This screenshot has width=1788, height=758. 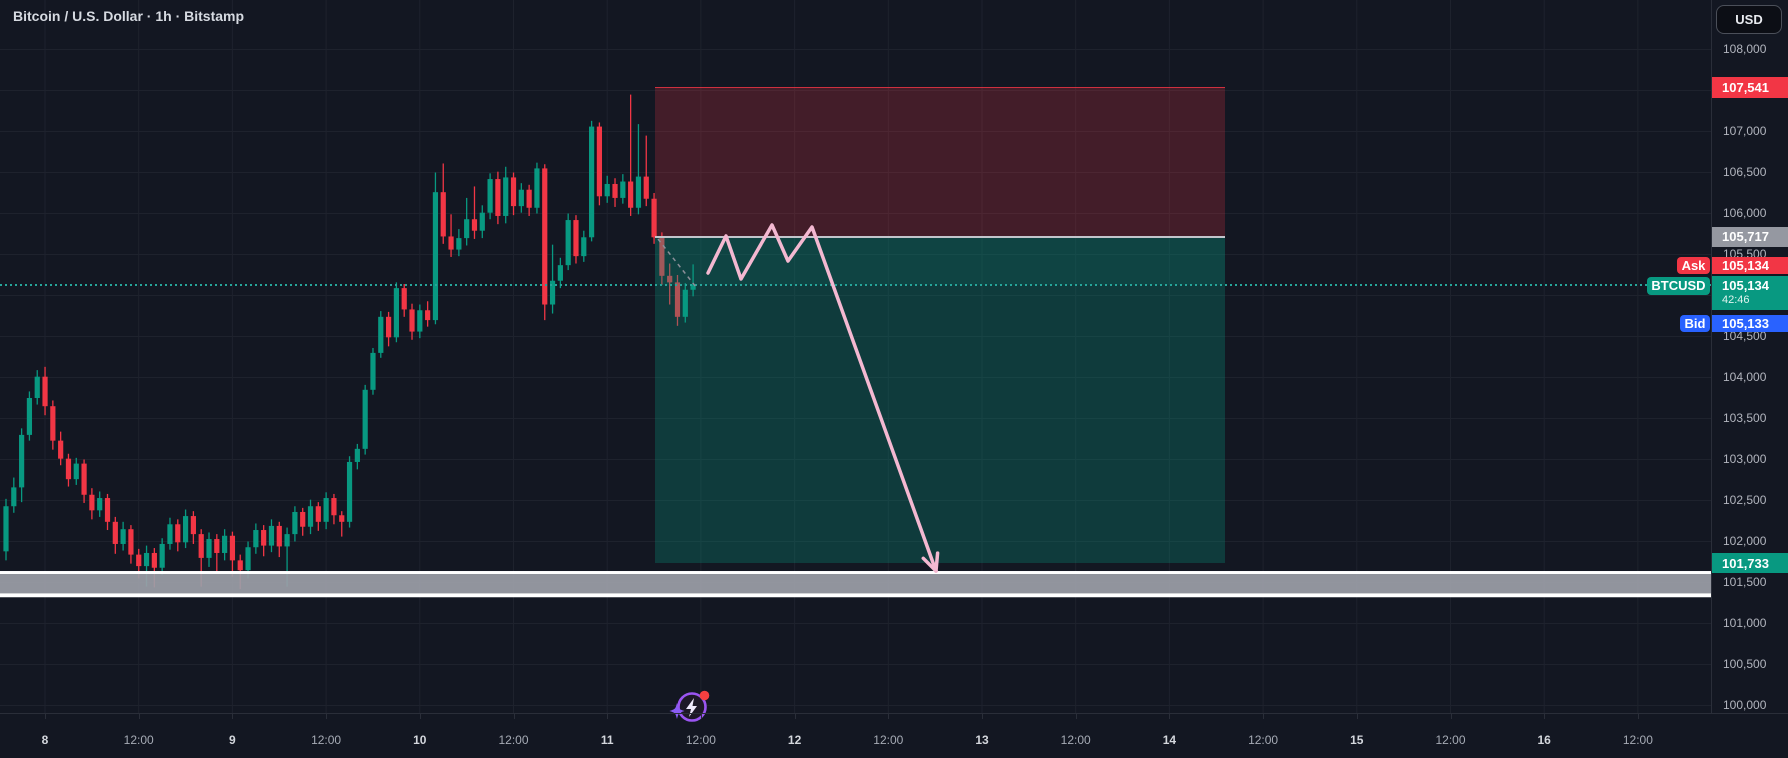 What do you see at coordinates (855, 284) in the screenshot?
I see `current-price-dotted-line` at bounding box center [855, 284].